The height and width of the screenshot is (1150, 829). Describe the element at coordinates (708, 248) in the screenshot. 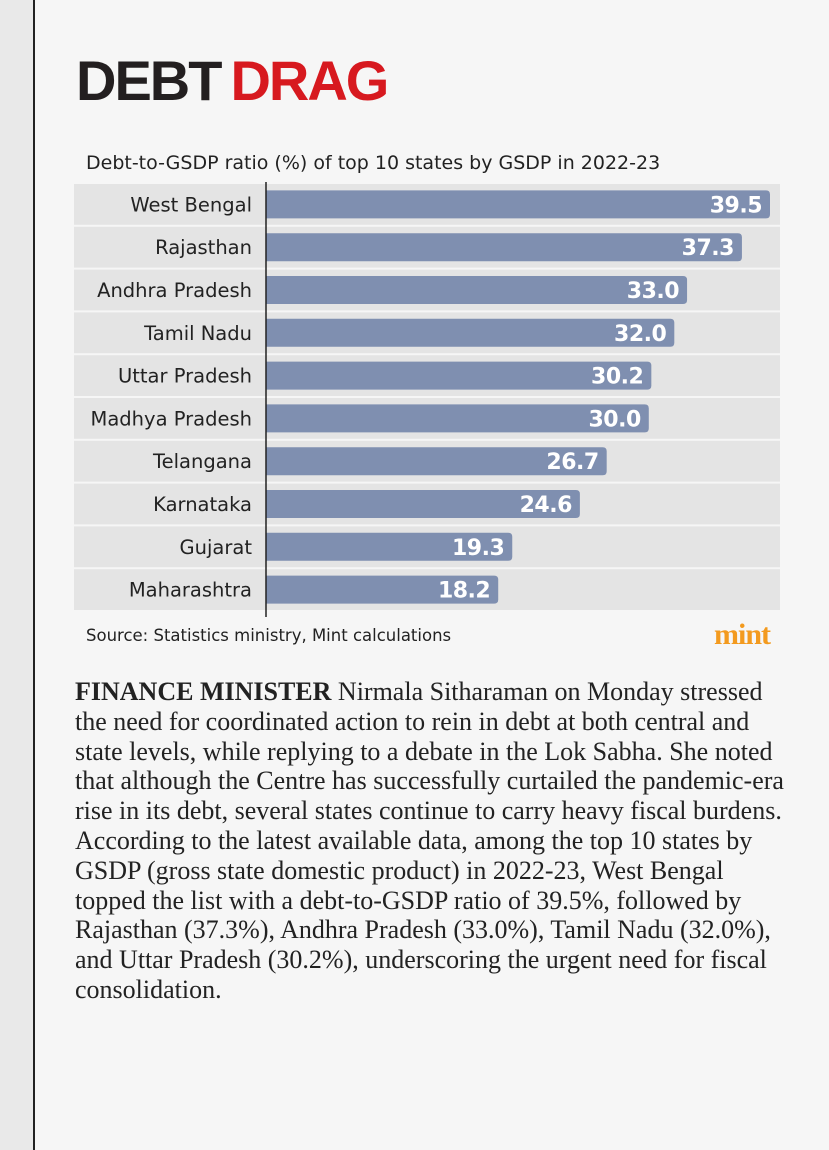

I see `value-label: 37.3` at that location.